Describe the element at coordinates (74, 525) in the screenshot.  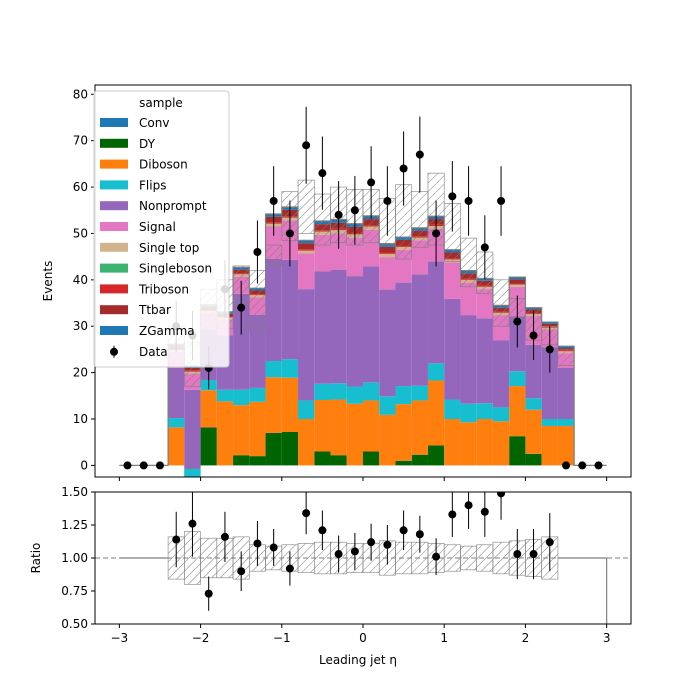
I see `ratio-y-tick-label: 1.25` at that location.